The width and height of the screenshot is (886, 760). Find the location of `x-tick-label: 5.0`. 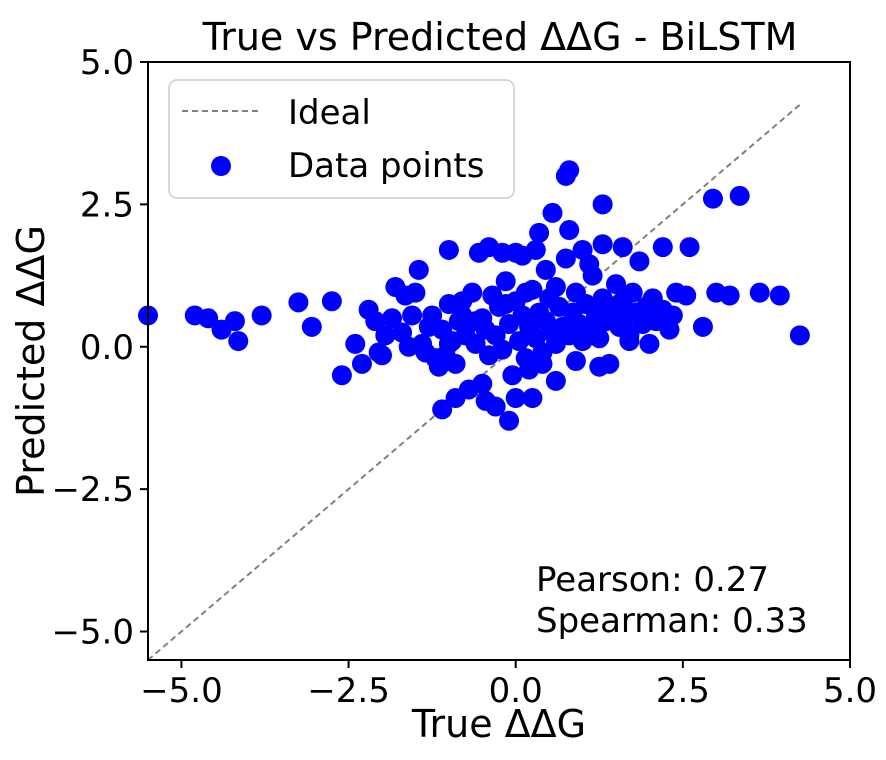

x-tick-label: 5.0 is located at coordinates (850, 691).